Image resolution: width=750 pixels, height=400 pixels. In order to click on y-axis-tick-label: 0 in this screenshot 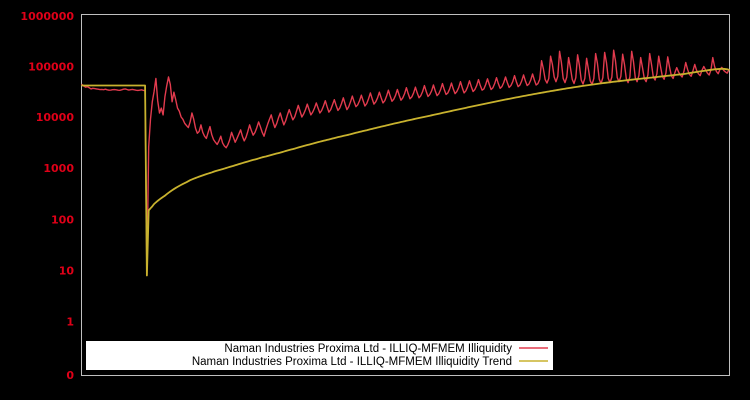, I will do `click(70, 375)`.